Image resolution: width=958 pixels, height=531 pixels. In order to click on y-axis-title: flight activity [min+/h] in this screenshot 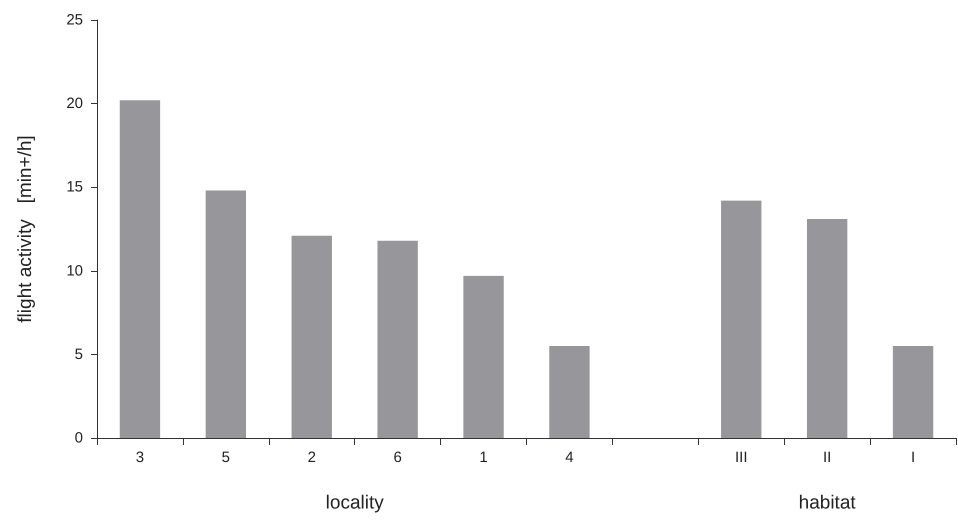, I will do `click(25, 229)`.